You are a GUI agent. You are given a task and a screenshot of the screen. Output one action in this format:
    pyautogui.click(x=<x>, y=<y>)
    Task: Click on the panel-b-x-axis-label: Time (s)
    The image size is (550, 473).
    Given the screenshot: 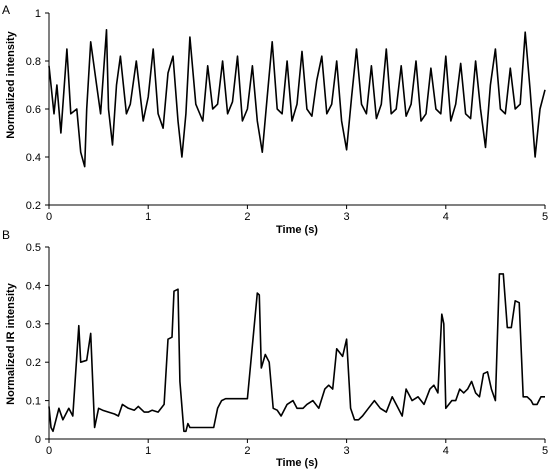 What is the action you would take?
    pyautogui.click(x=297, y=463)
    